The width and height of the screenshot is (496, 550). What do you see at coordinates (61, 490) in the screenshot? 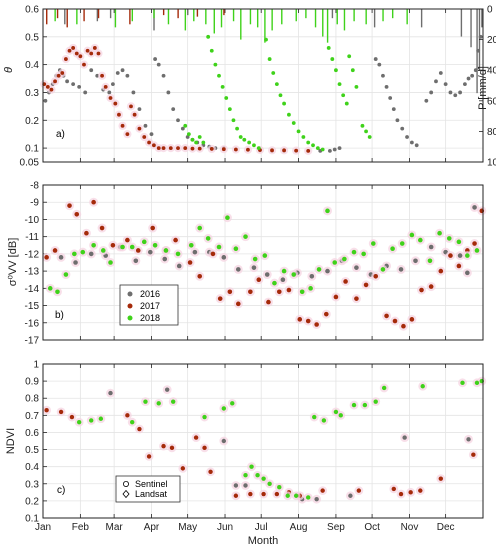
I see `panel-label: c)` at bounding box center [61, 490].